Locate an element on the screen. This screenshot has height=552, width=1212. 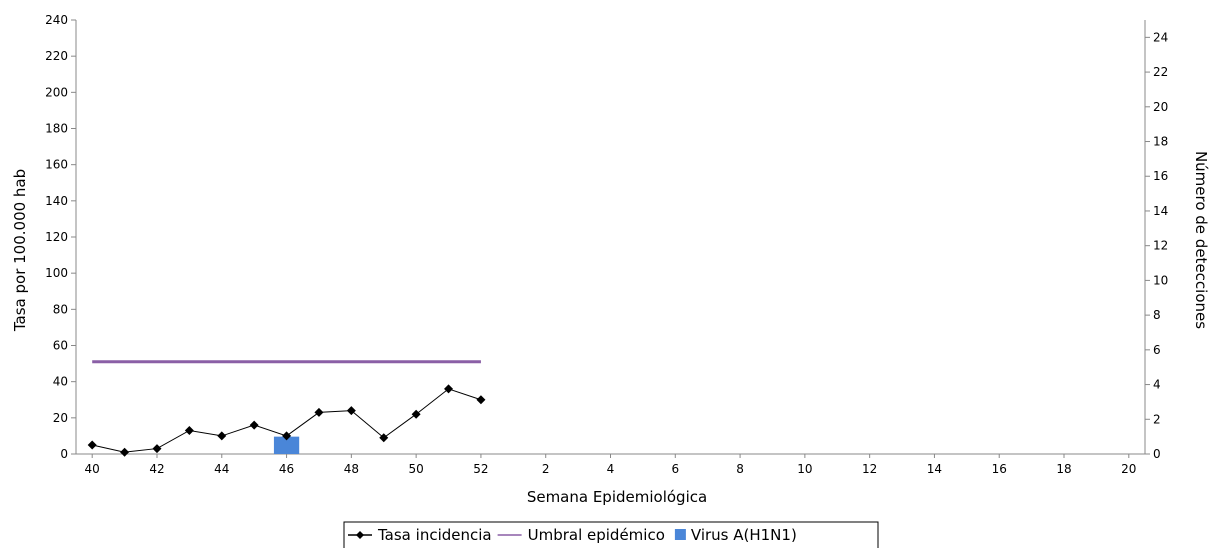
y2-tick-label: 16 is located at coordinates (1160, 176).